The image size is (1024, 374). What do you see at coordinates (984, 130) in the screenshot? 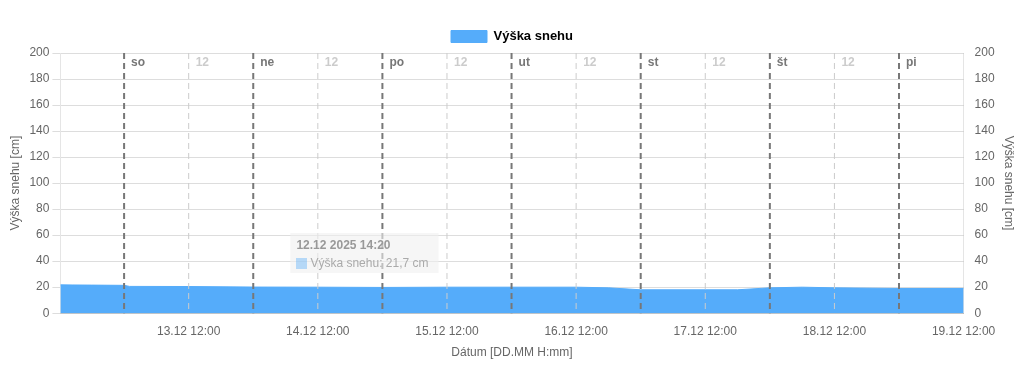
I see `y2-tick-label: 140` at bounding box center [984, 130].